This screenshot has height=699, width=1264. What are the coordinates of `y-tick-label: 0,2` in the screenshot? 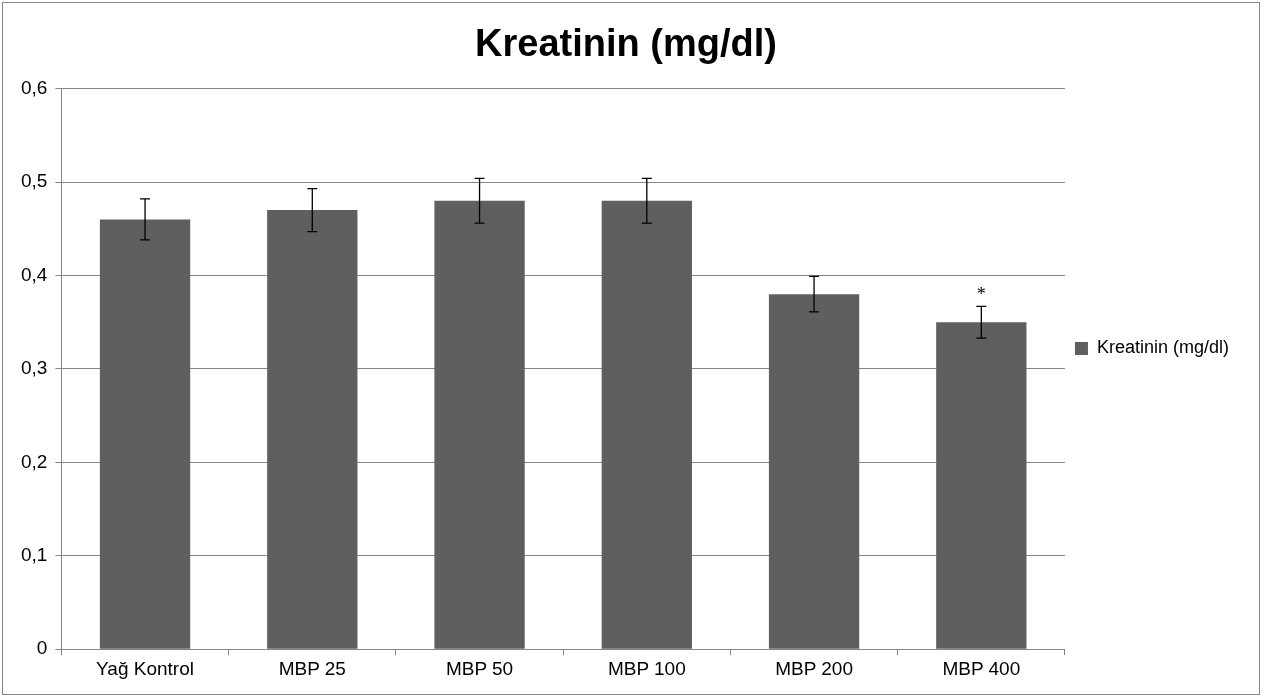 It's located at (34, 461).